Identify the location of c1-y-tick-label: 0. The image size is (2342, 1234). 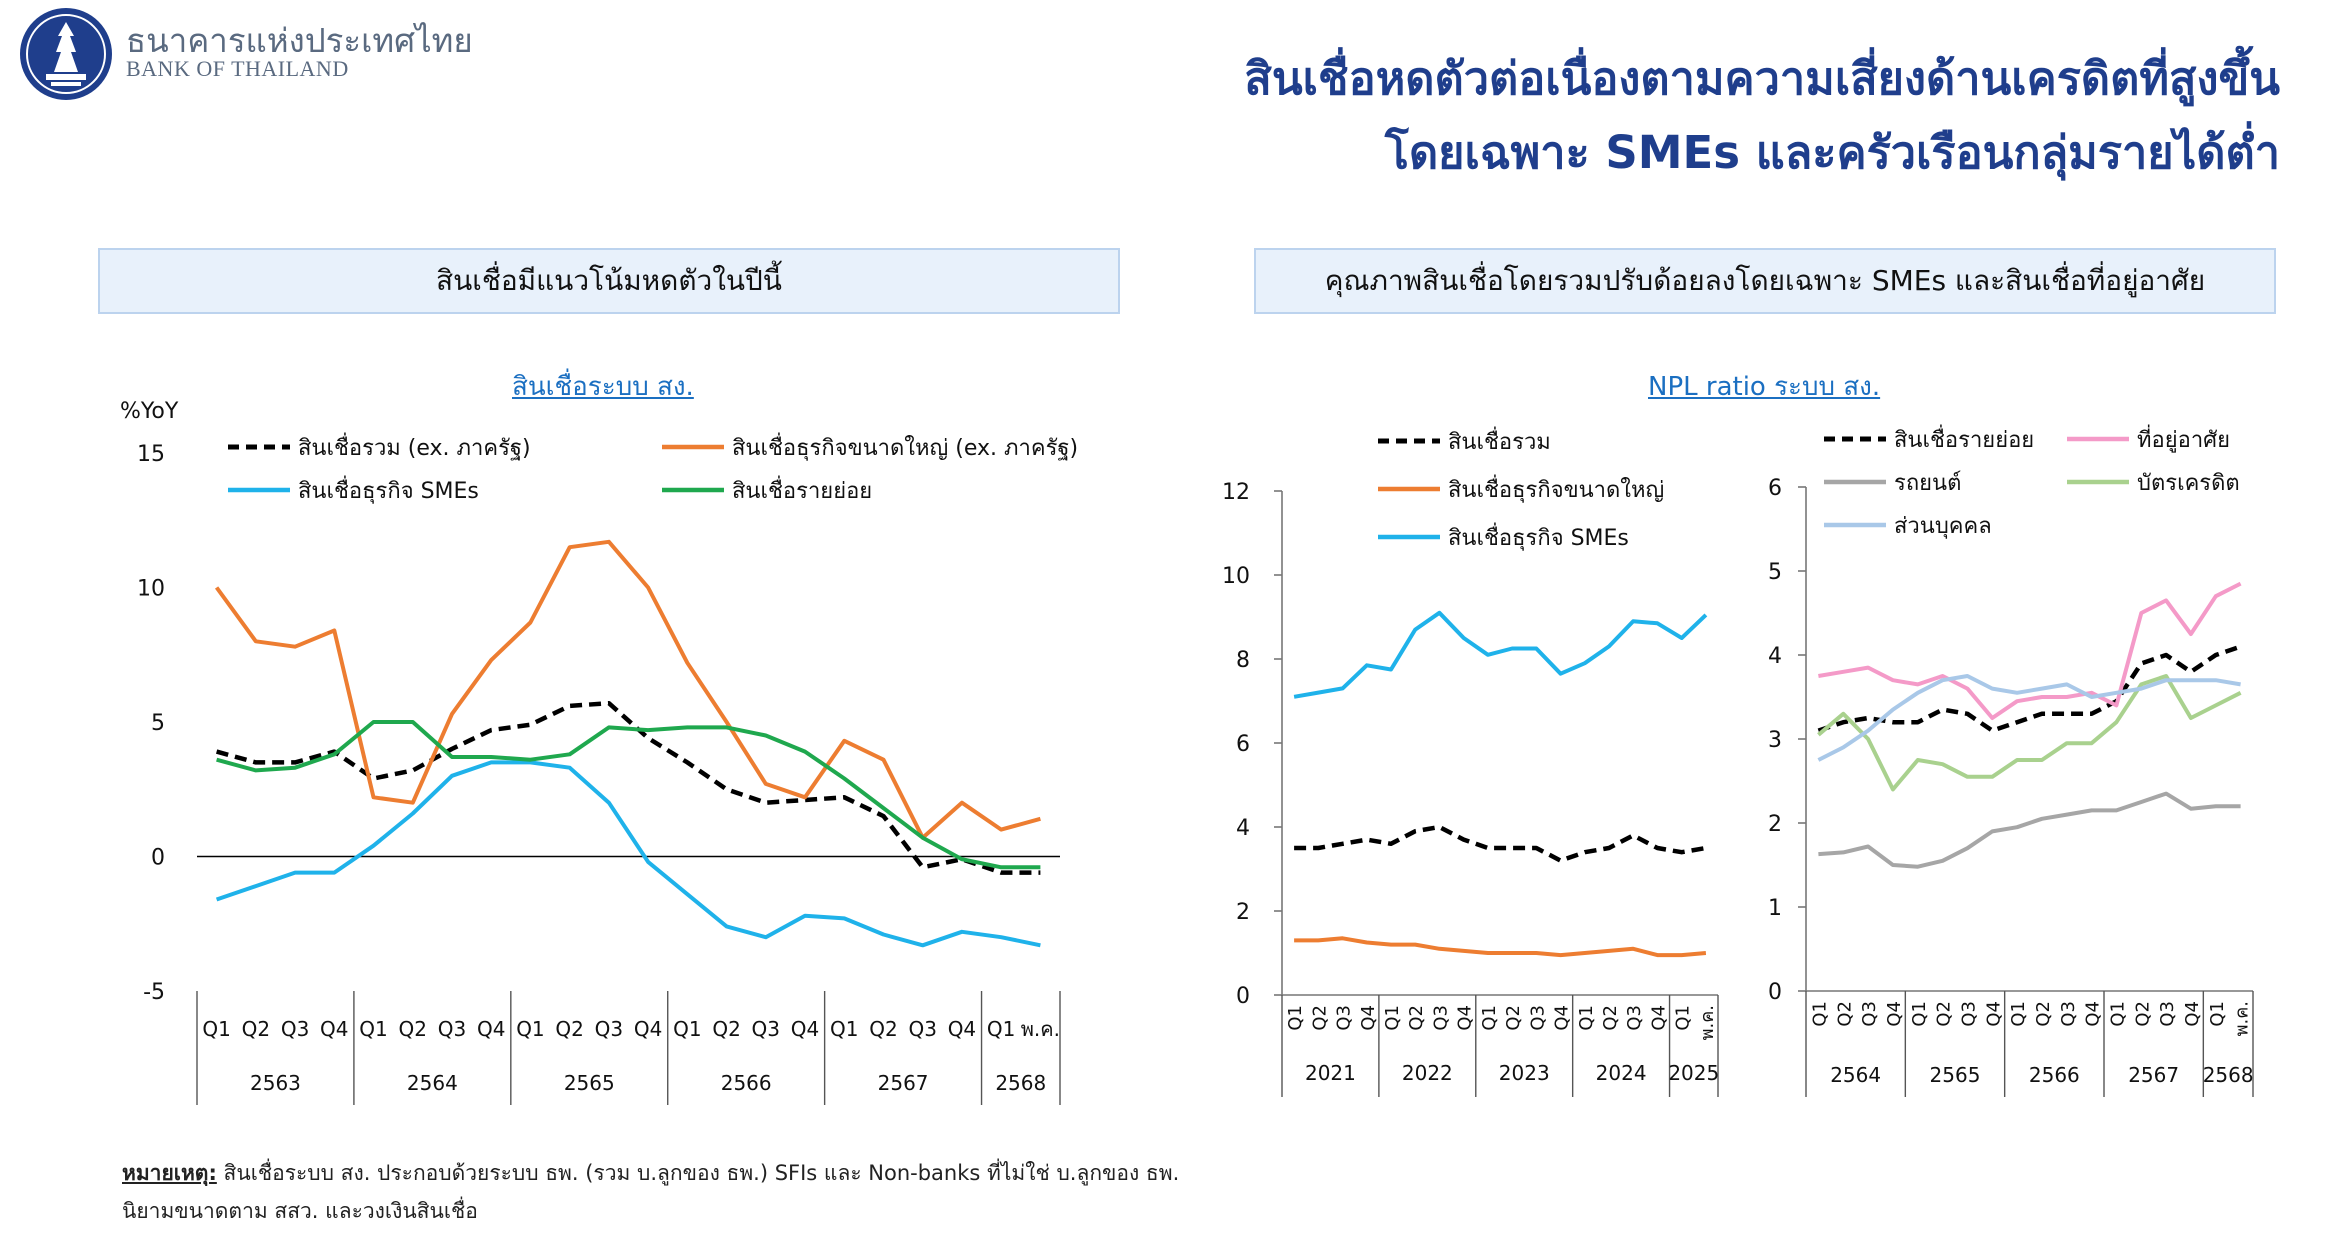
(1243, 996).